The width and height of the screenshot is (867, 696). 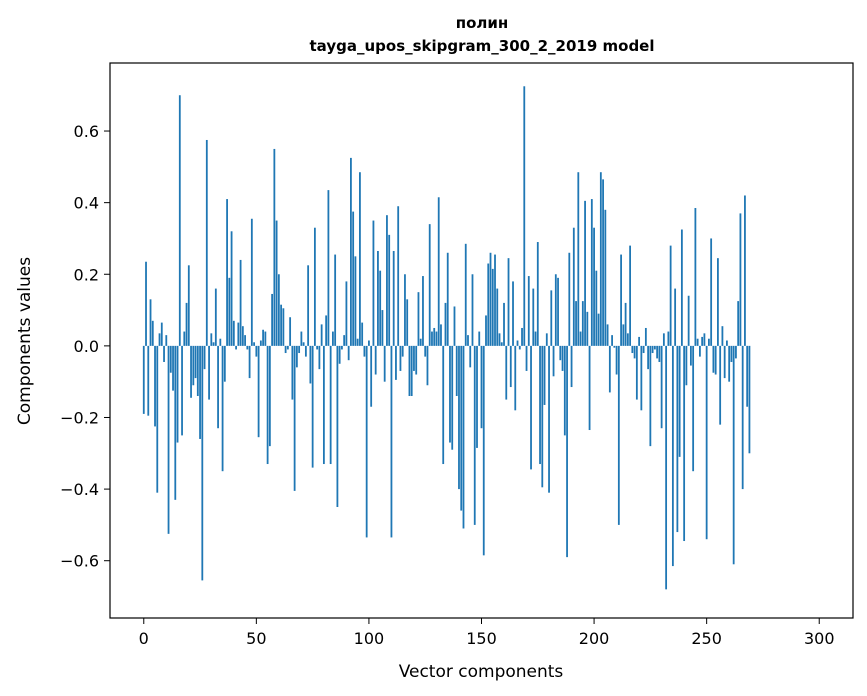 What do you see at coordinates (79, 417) in the screenshot?
I see `y-tick-label: −0.2` at bounding box center [79, 417].